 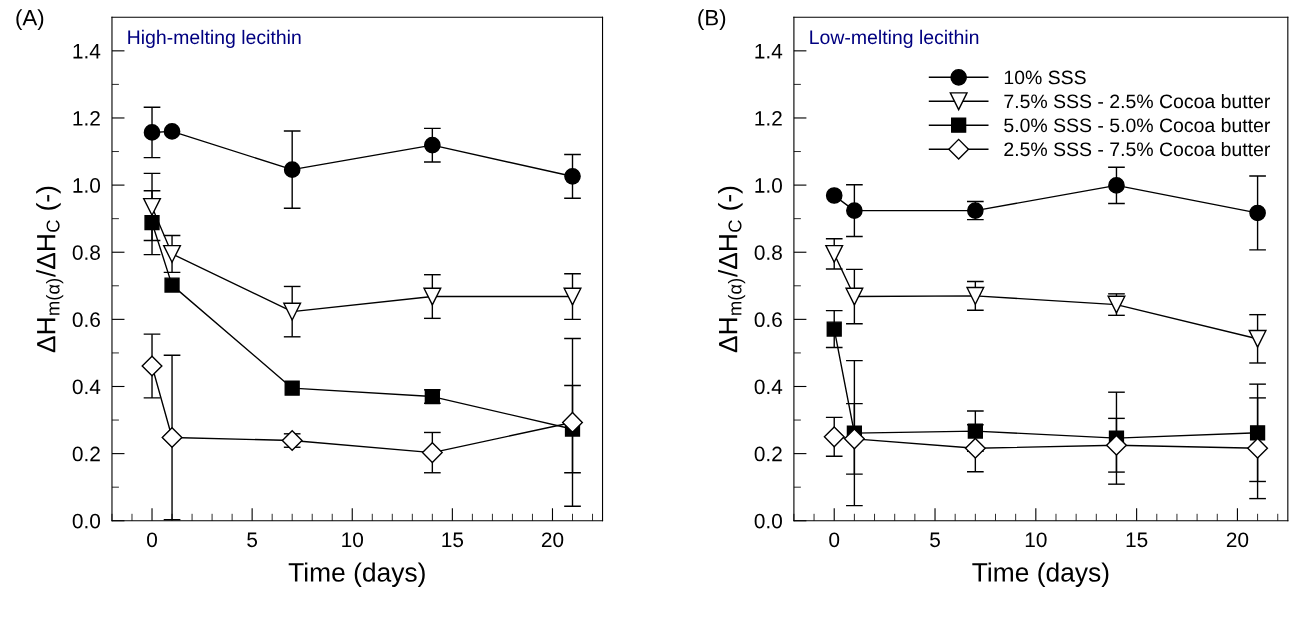 I want to click on legend-label: 2.5% SSS - 7.5% Cocoa butter, so click(x=1137, y=149).